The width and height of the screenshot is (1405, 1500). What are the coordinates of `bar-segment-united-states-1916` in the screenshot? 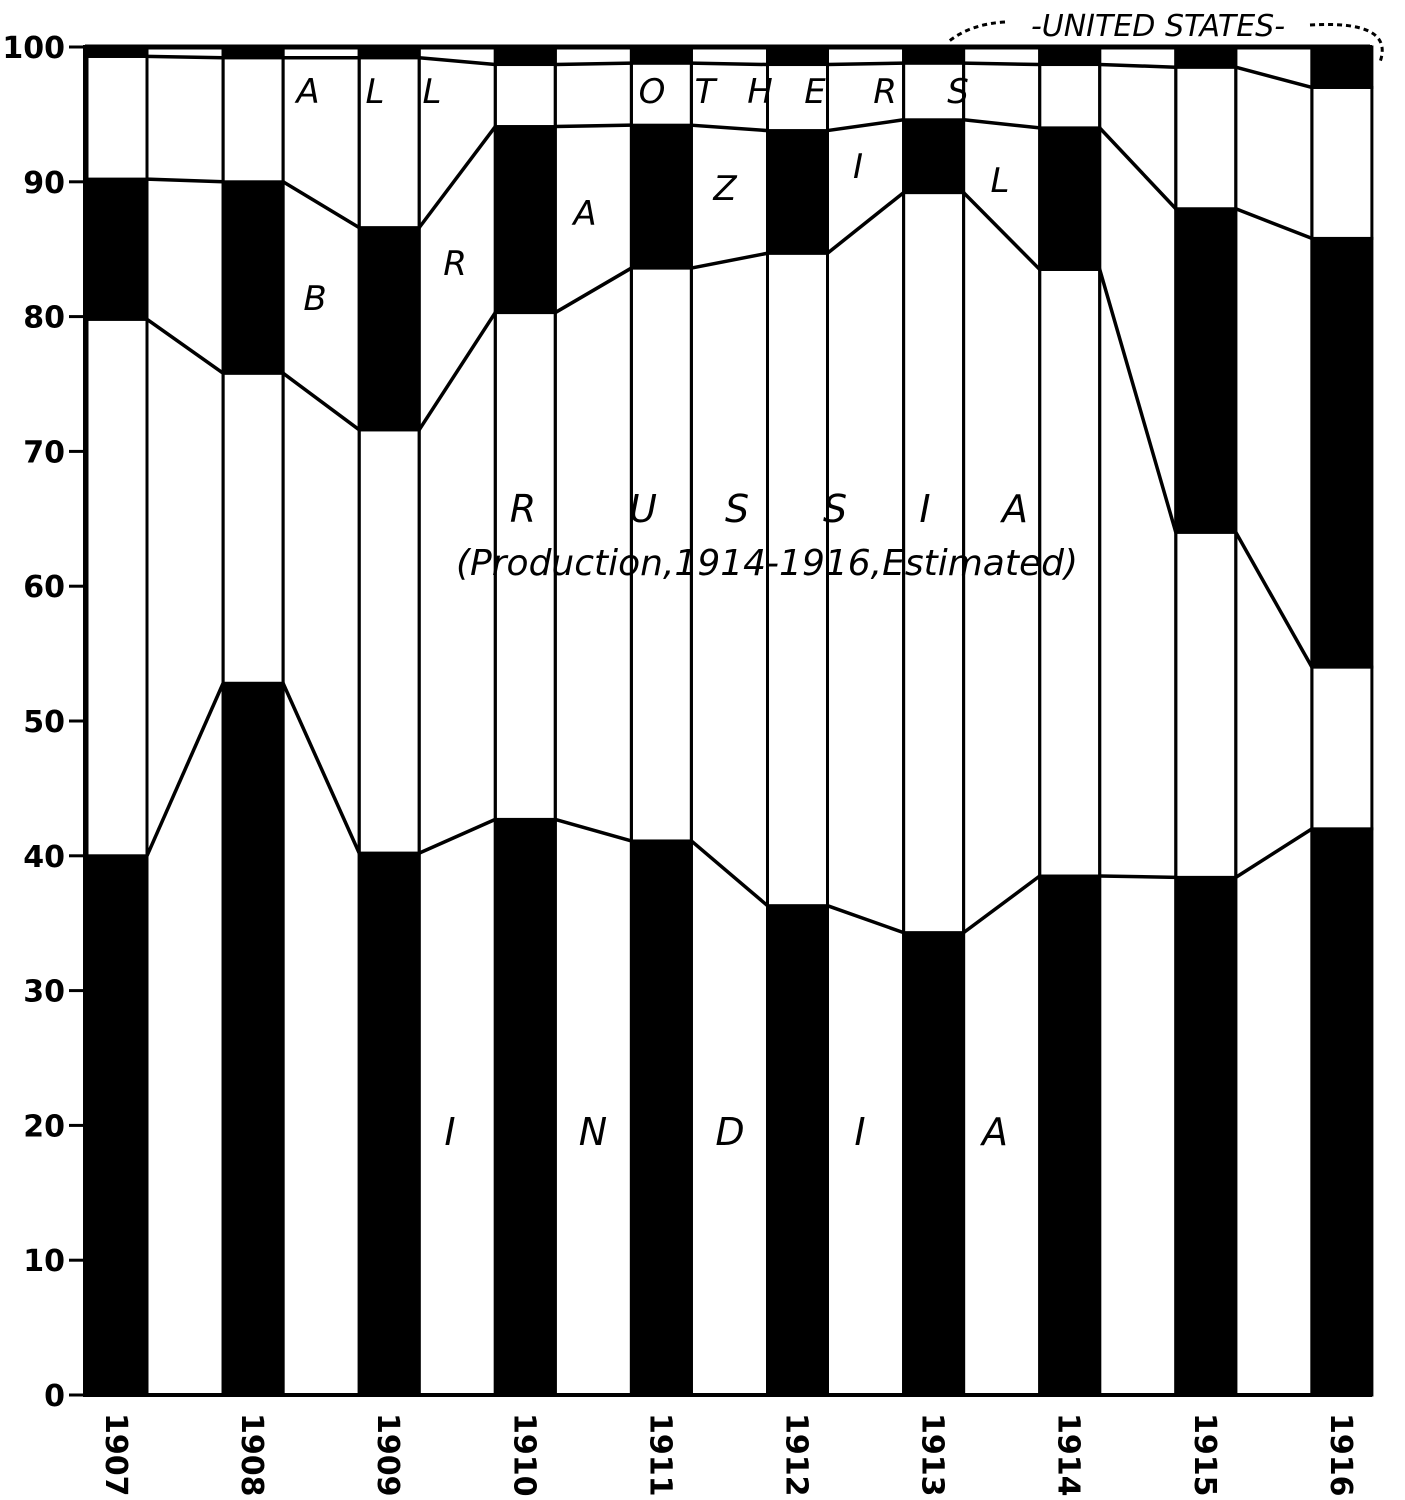 It's located at (1342, 67).